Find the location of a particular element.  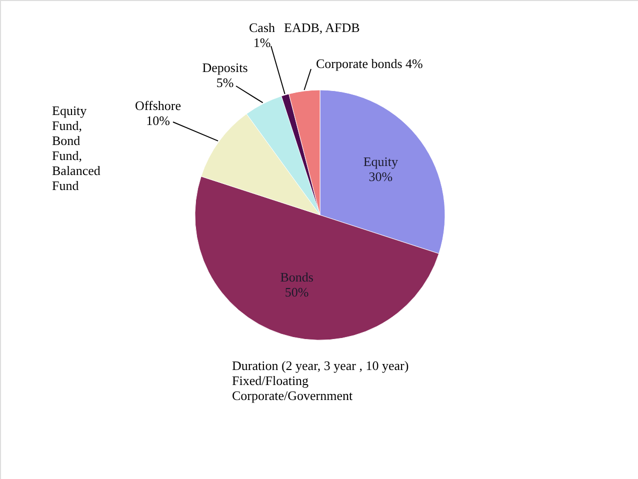

slice-label: Corporate bonds 4% is located at coordinates (370, 63).